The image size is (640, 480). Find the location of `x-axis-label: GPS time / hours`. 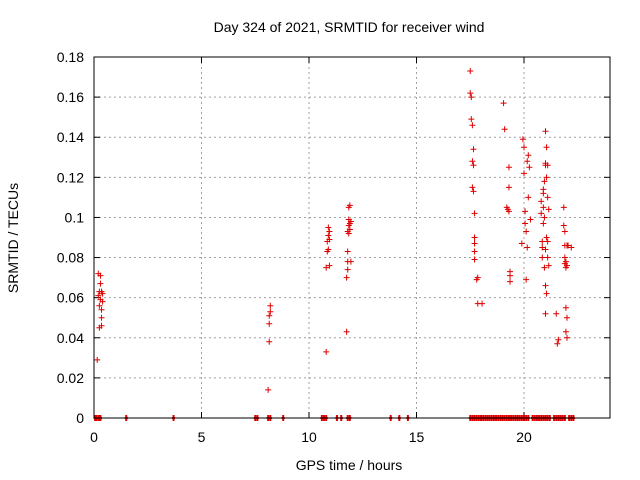

x-axis-label: GPS time / hours is located at coordinates (349, 465).